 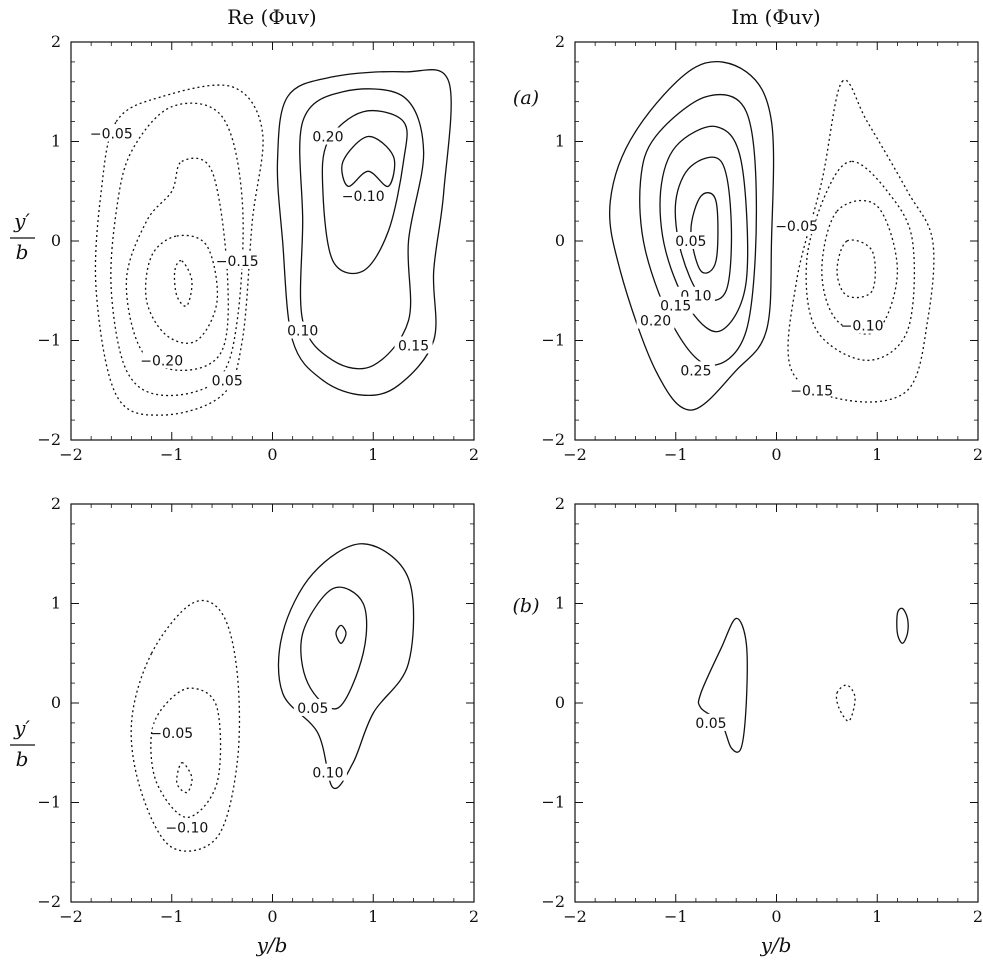 What do you see at coordinates (22, 236) in the screenshot?
I see `y-axis-label-top: y′ b` at bounding box center [22, 236].